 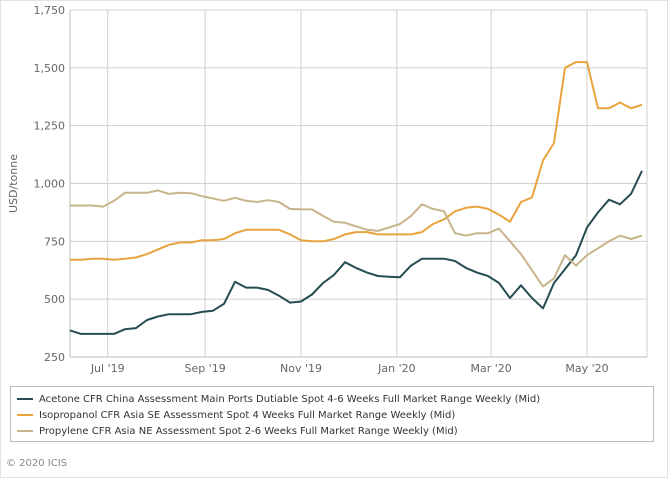 I want to click on y-tick-label: 1,250, so click(x=50, y=126).